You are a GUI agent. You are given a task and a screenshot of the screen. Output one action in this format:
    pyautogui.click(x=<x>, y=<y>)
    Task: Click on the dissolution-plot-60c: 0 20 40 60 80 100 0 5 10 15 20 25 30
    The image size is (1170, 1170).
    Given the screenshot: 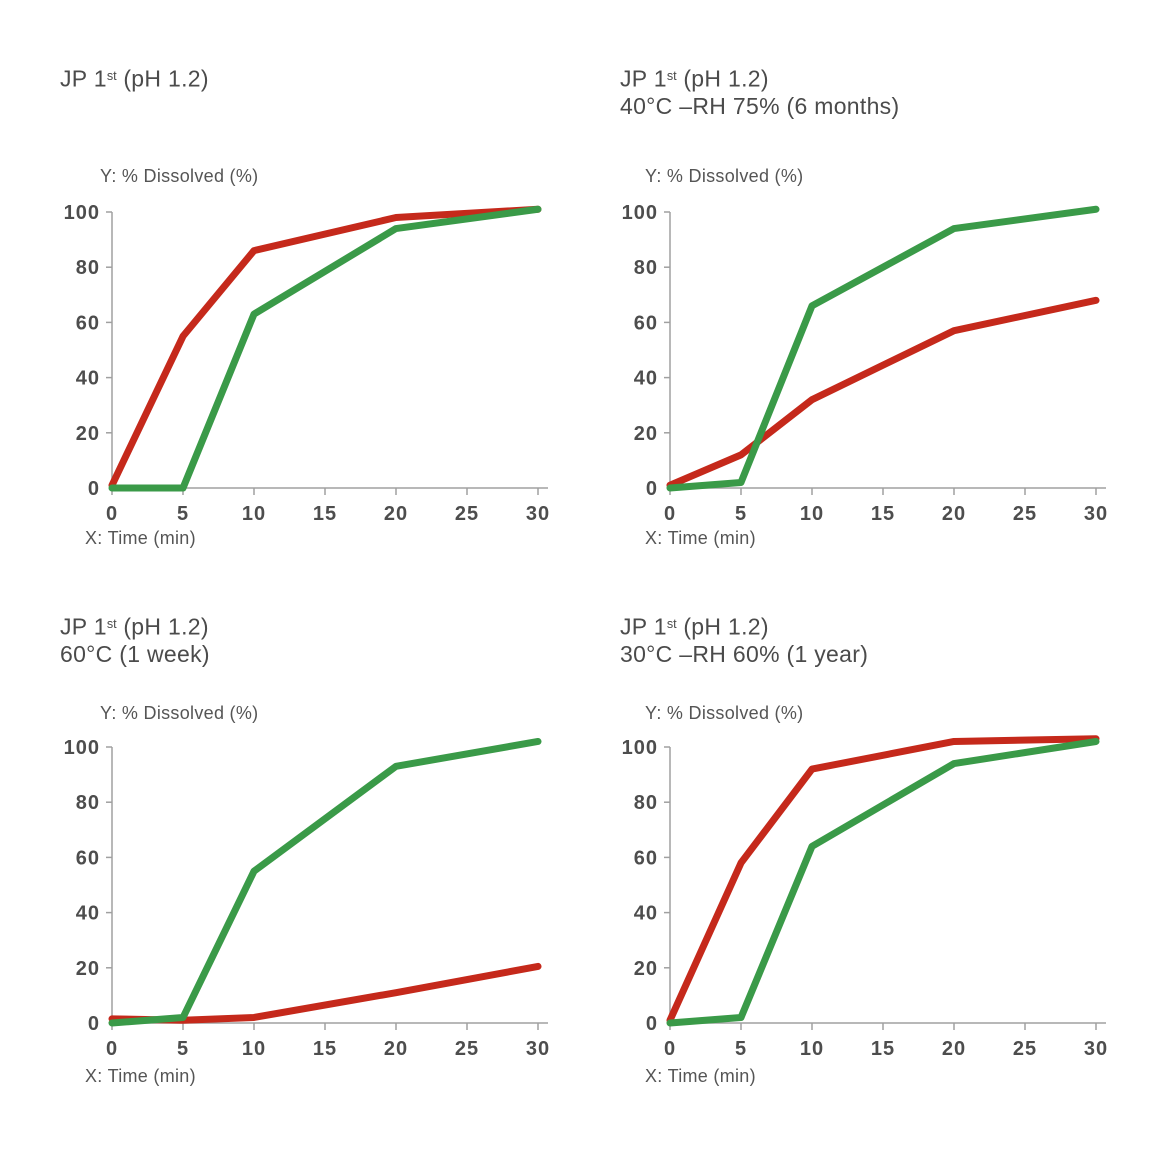 What is the action you would take?
    pyautogui.click(x=307, y=898)
    